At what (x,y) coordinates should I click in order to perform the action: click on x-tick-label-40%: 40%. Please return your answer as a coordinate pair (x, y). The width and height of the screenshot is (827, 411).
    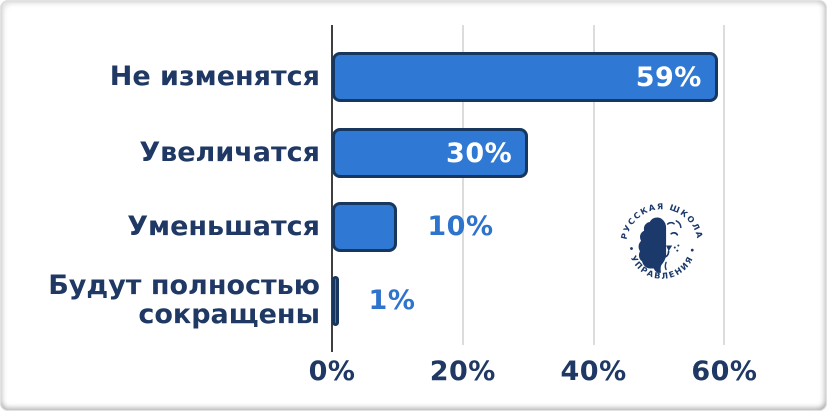
    Looking at the image, I should click on (593, 371).